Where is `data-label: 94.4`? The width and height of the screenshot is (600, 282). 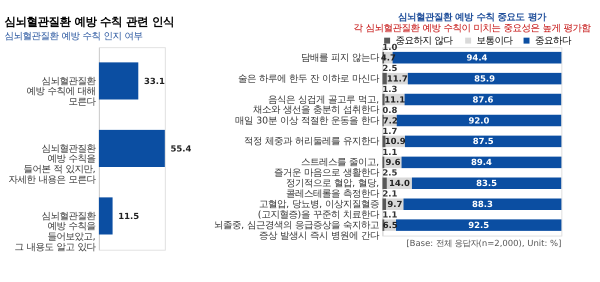 data-label: 94.4 is located at coordinates (477, 57).